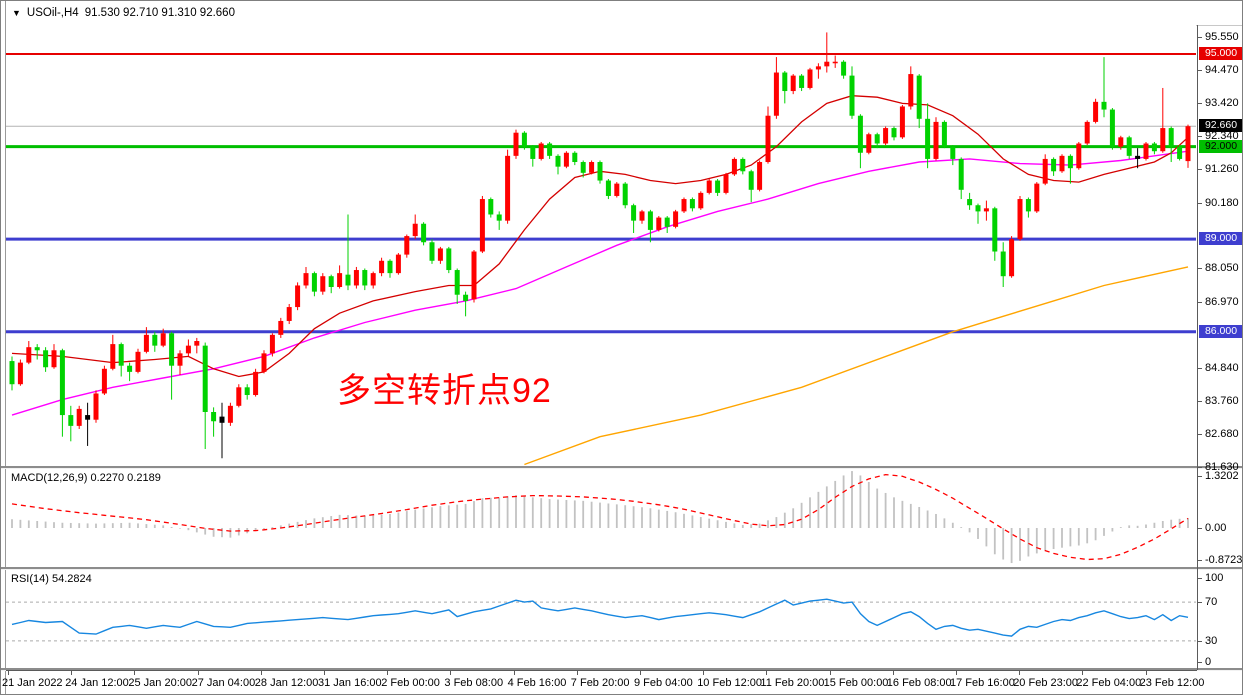 The width and height of the screenshot is (1243, 695). I want to click on time-label: 21 Jan 2022, so click(32, 683).